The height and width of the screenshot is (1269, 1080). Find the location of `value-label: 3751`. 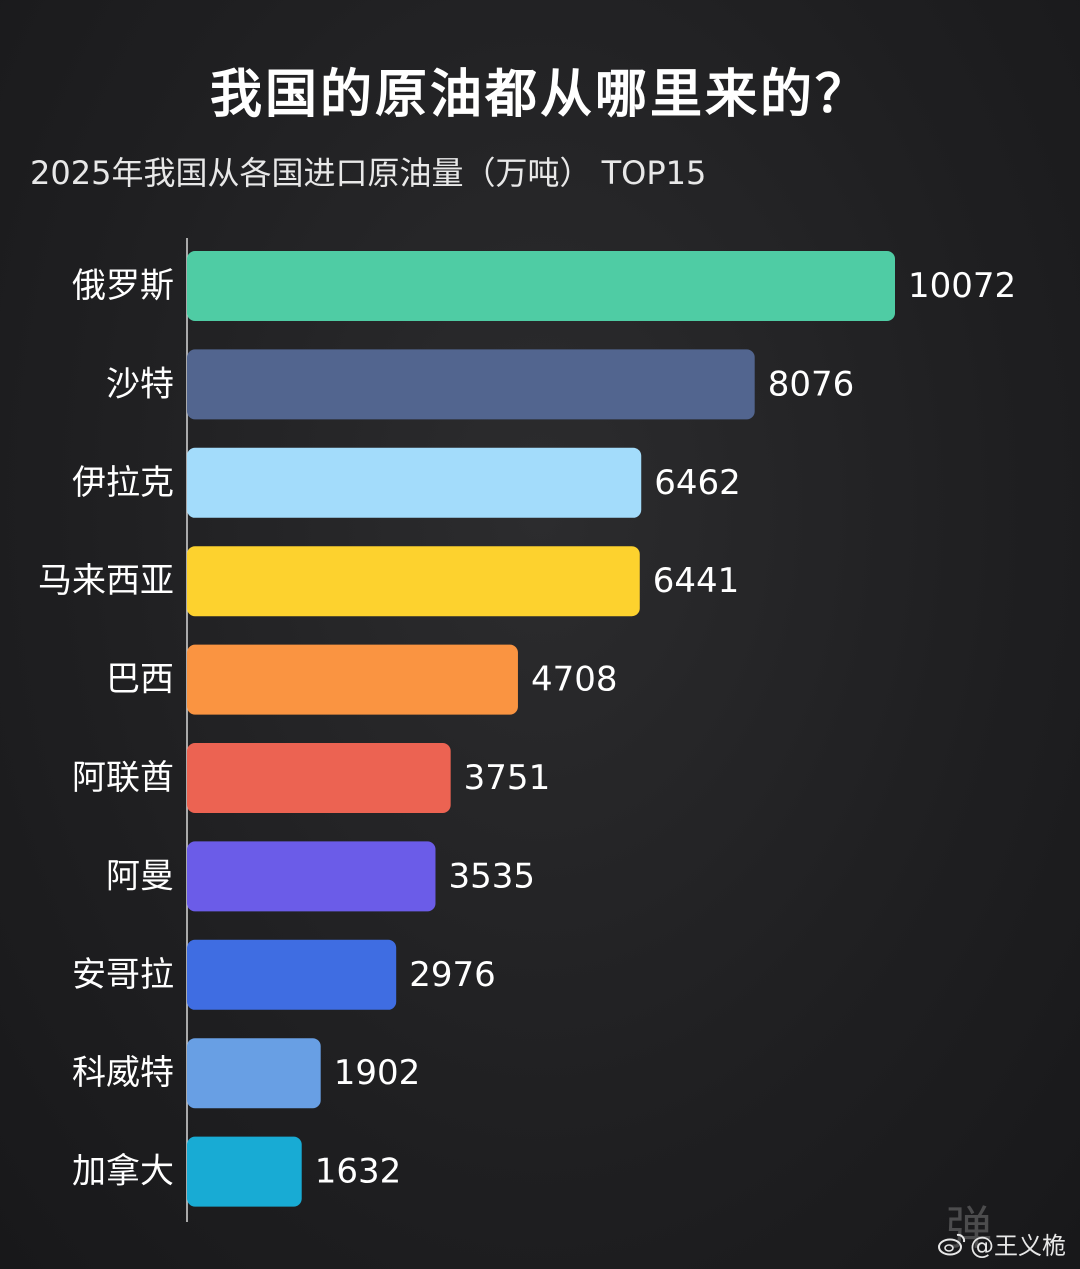

value-label: 3751 is located at coordinates (507, 778).